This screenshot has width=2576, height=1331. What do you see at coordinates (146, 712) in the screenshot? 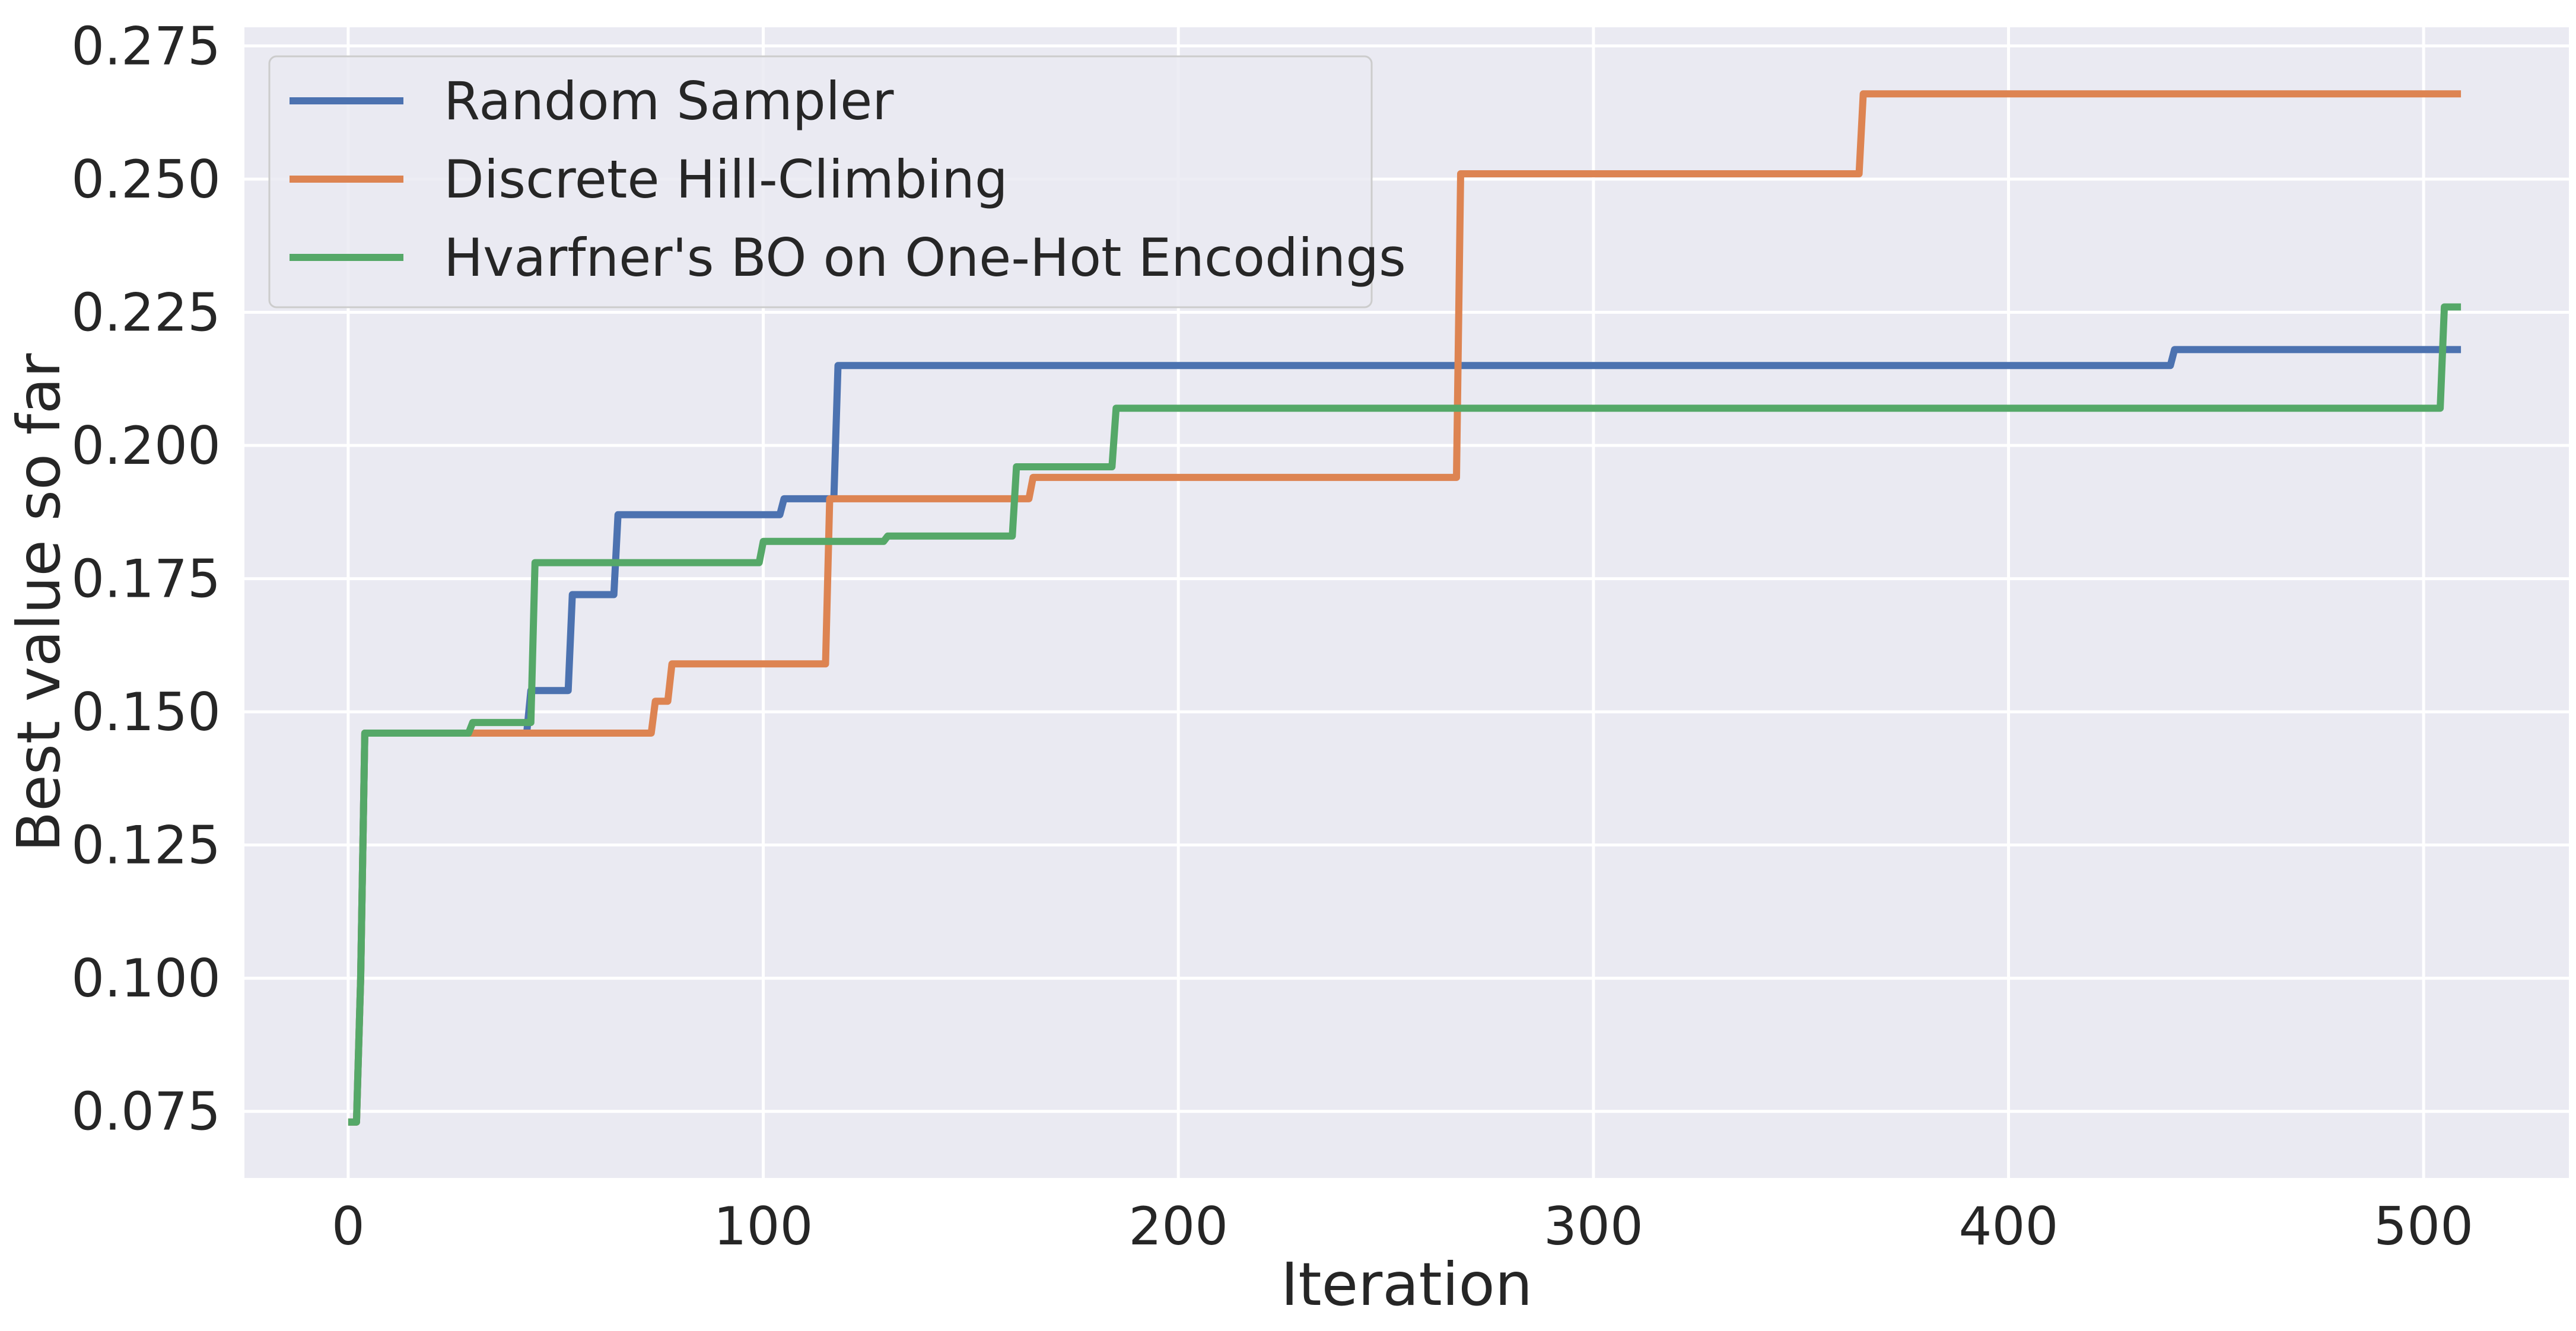
I see `y-tick-label: 0.150` at bounding box center [146, 712].